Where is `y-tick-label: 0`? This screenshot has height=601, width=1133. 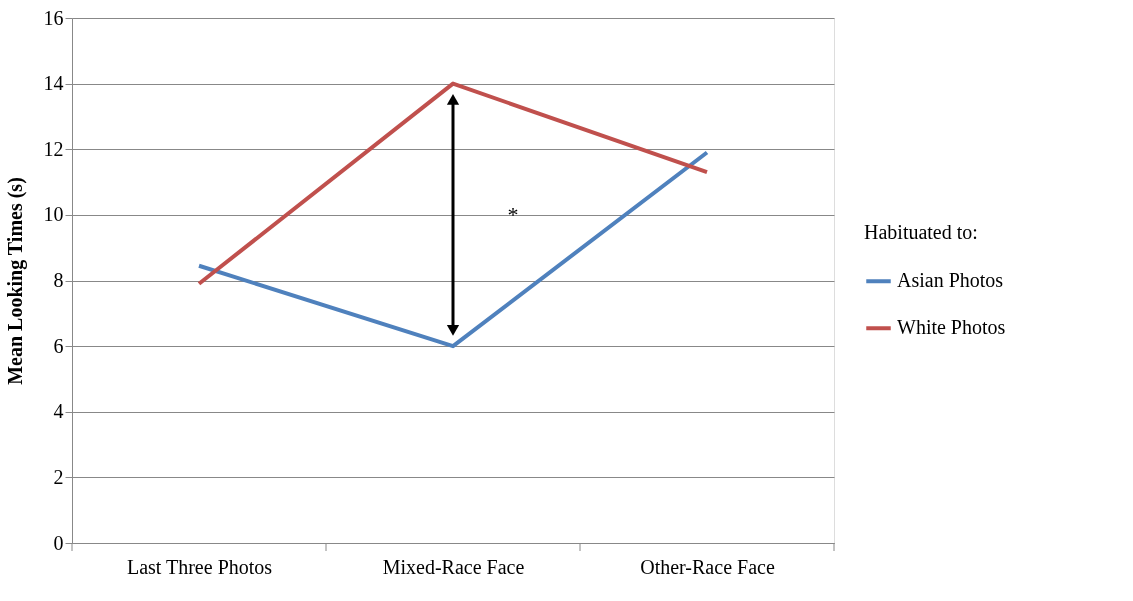 y-tick-label: 0 is located at coordinates (58, 542).